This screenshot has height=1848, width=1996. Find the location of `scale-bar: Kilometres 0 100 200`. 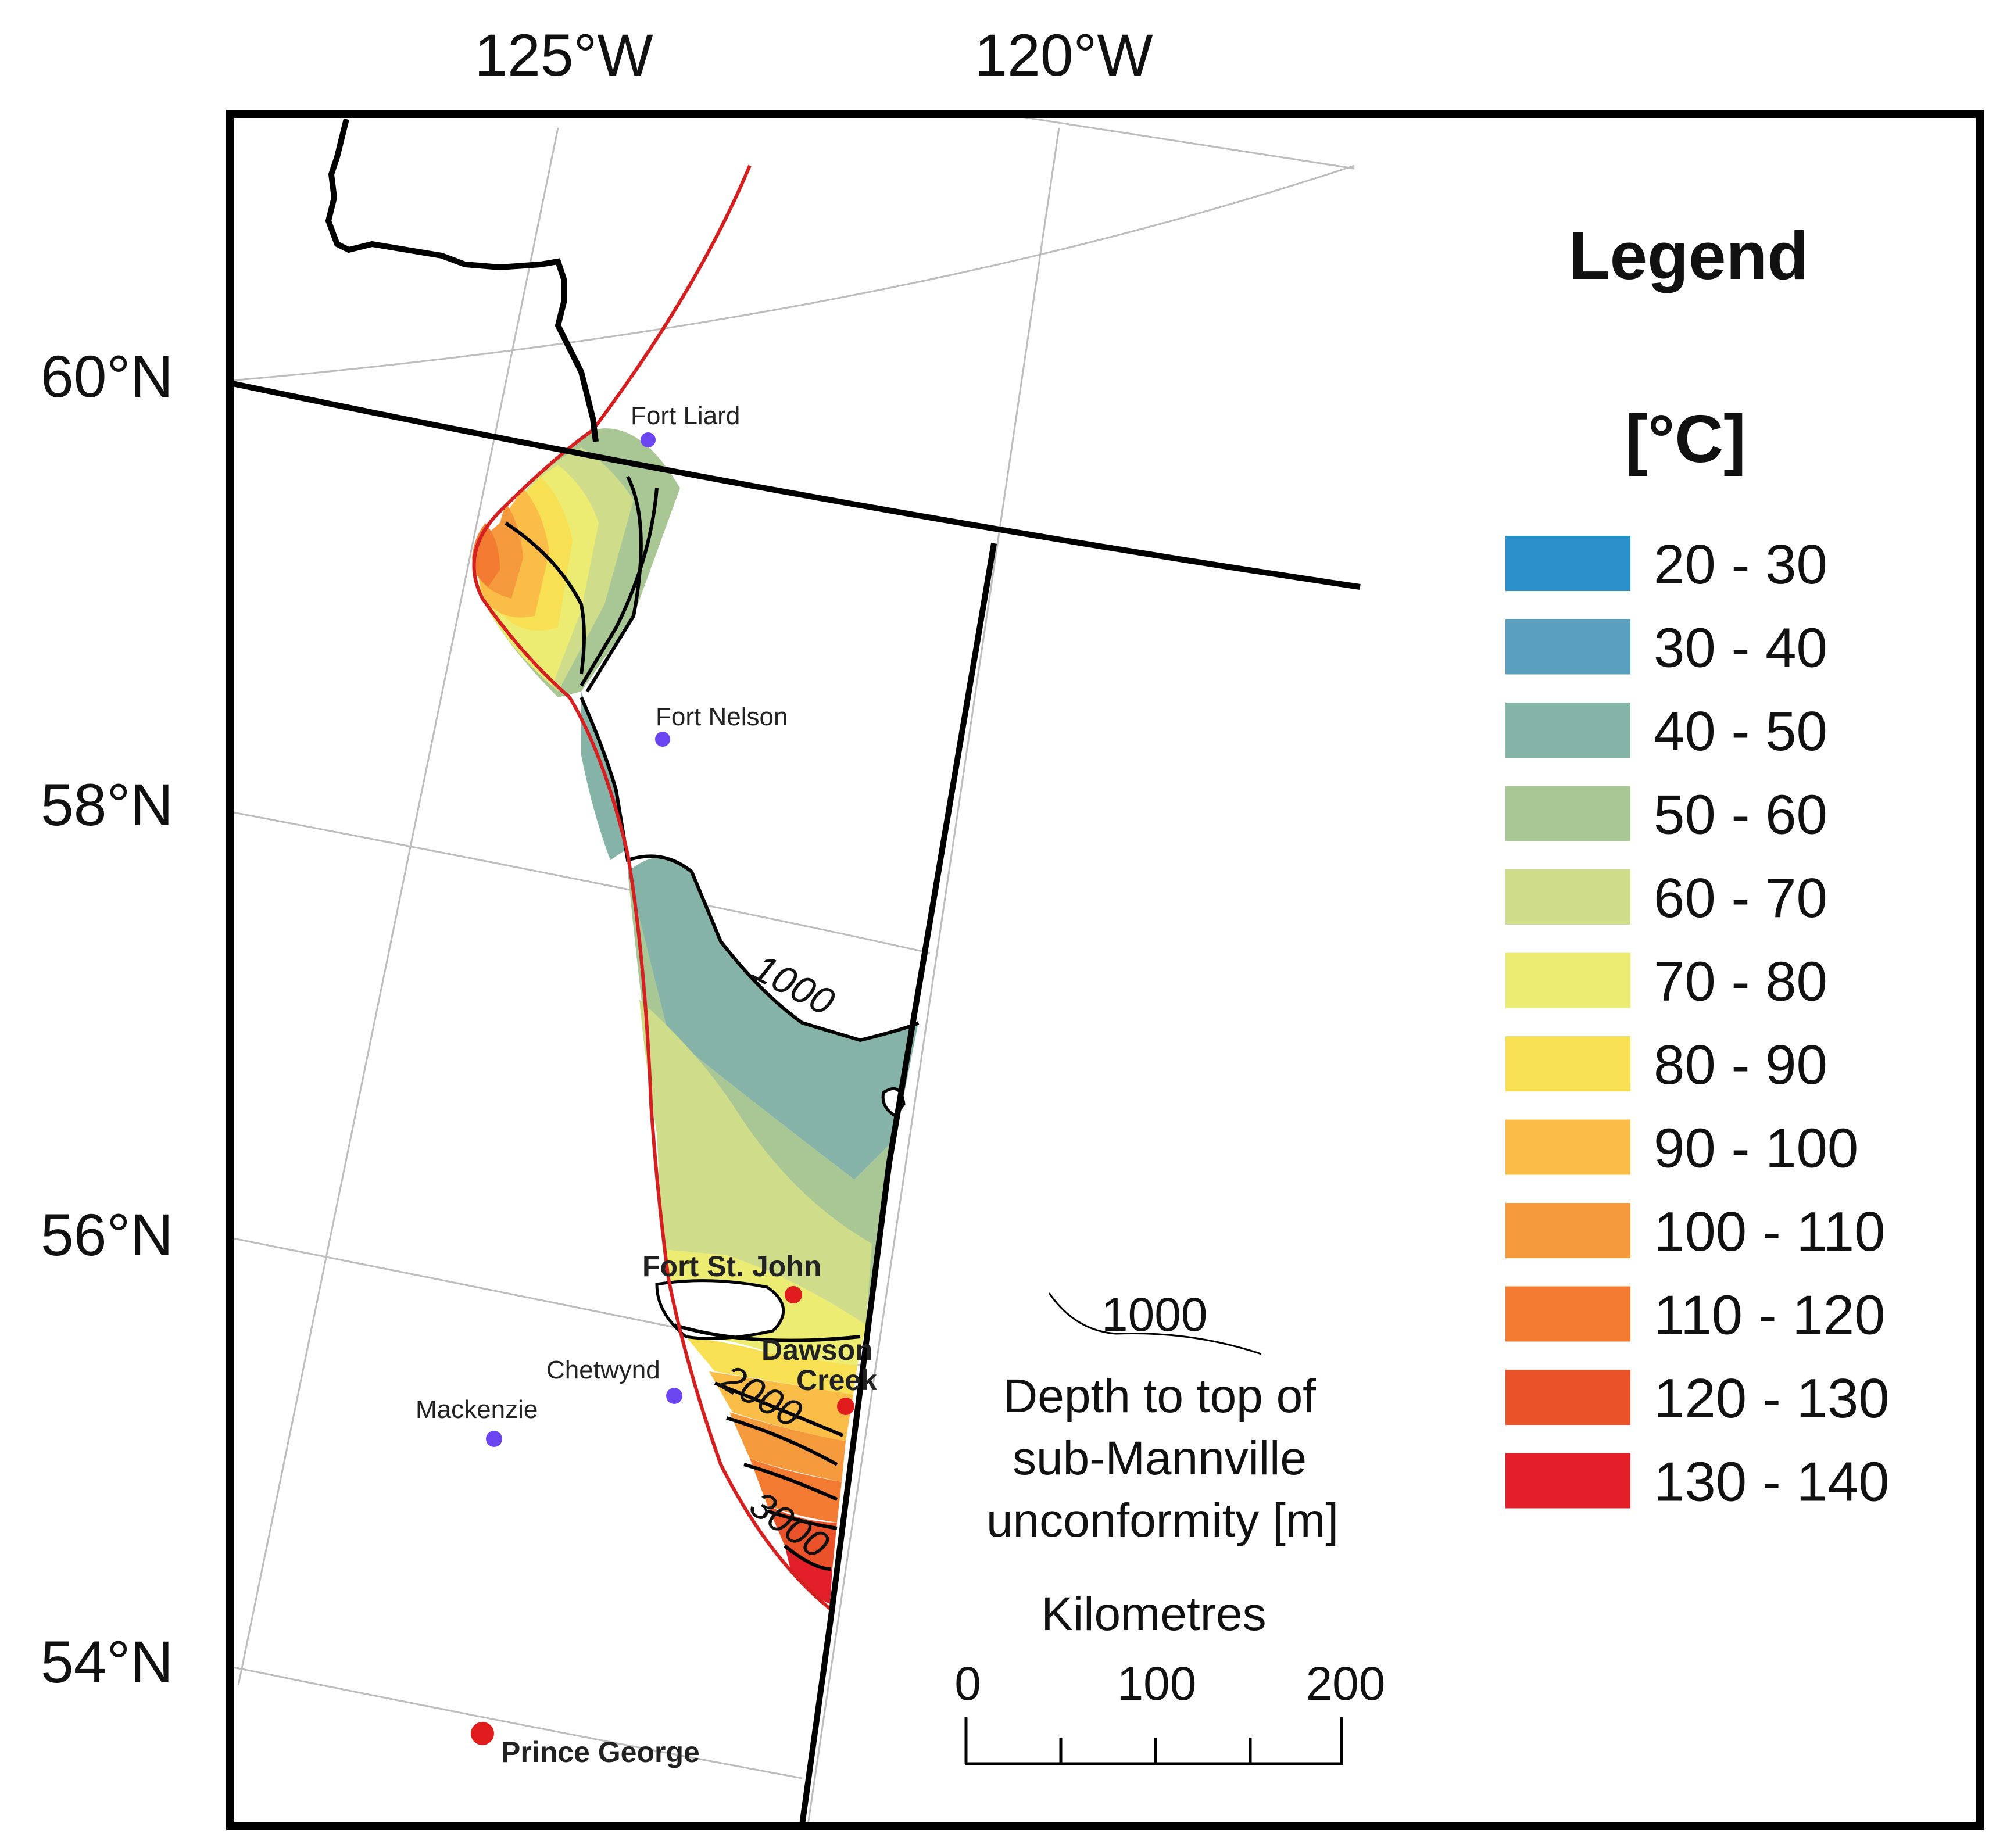

scale-bar: Kilometres 0 100 200 is located at coordinates (1170, 1676).